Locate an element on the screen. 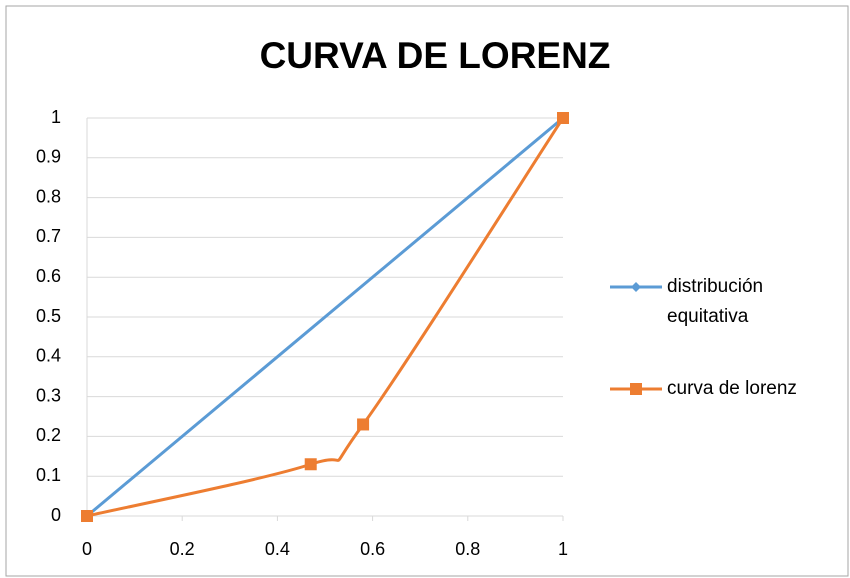 The height and width of the screenshot is (578, 850). y-tick-label: 0.3 is located at coordinates (48, 395).